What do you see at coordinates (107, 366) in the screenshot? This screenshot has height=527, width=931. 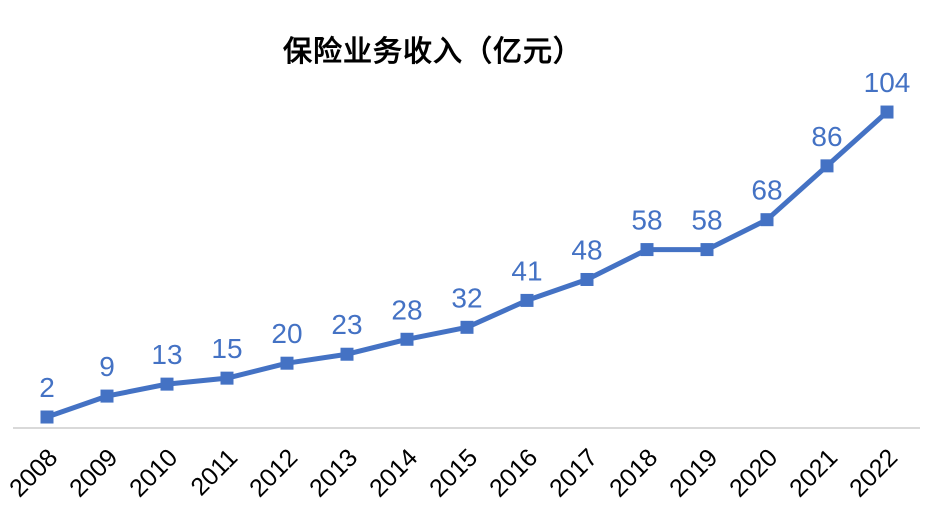 I see `data-label: 9` at bounding box center [107, 366].